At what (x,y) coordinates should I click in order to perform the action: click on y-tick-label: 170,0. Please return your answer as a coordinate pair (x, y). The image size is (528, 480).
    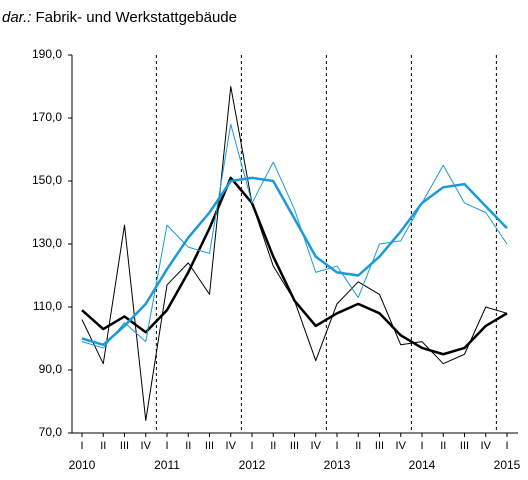
    Looking at the image, I should click on (47, 117).